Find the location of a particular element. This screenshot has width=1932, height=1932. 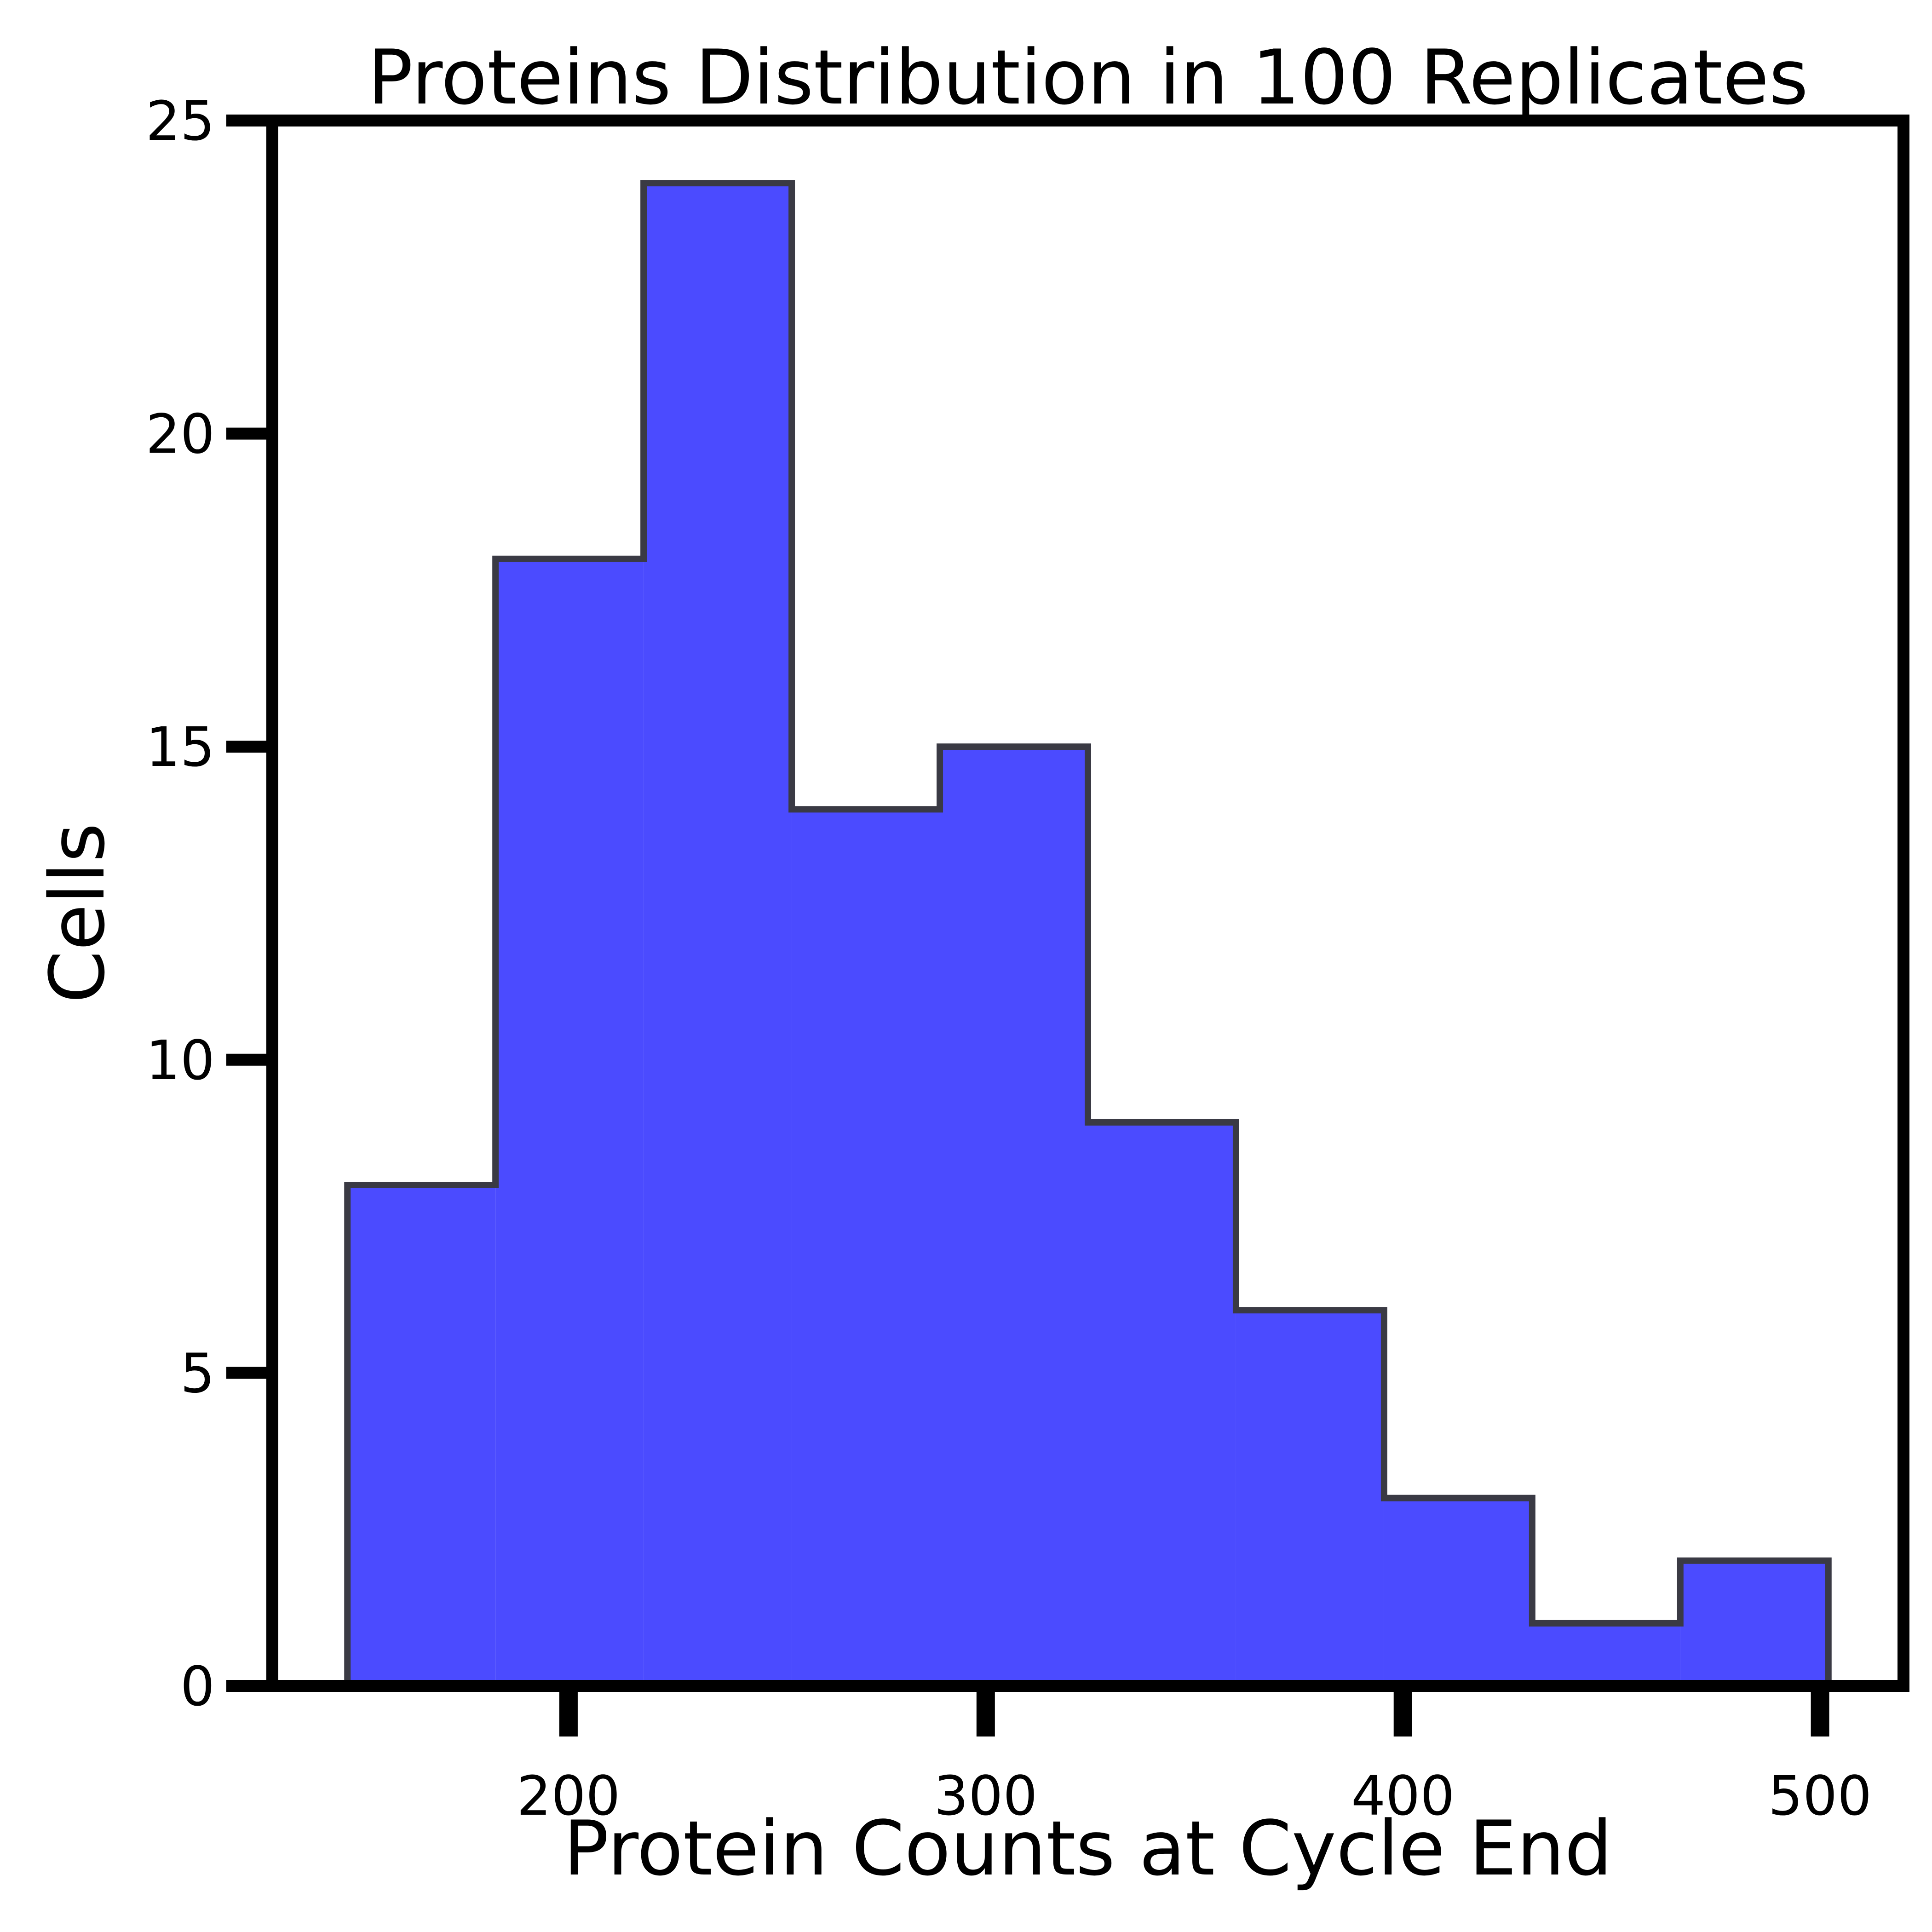

y-tick-label: 20 is located at coordinates (180, 434).